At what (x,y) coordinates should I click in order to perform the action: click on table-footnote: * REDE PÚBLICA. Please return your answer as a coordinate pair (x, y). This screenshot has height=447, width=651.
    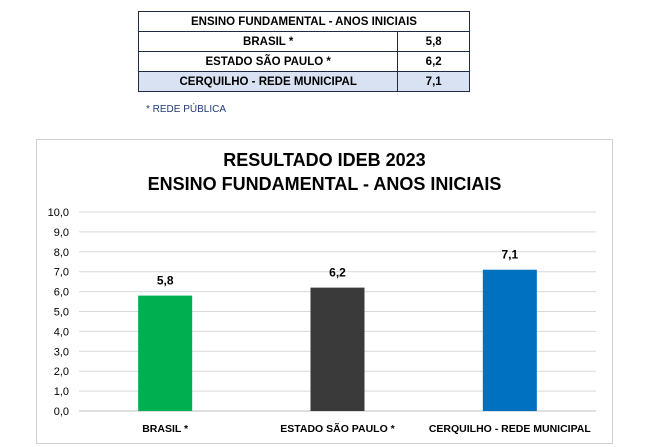
    Looking at the image, I should click on (186, 109).